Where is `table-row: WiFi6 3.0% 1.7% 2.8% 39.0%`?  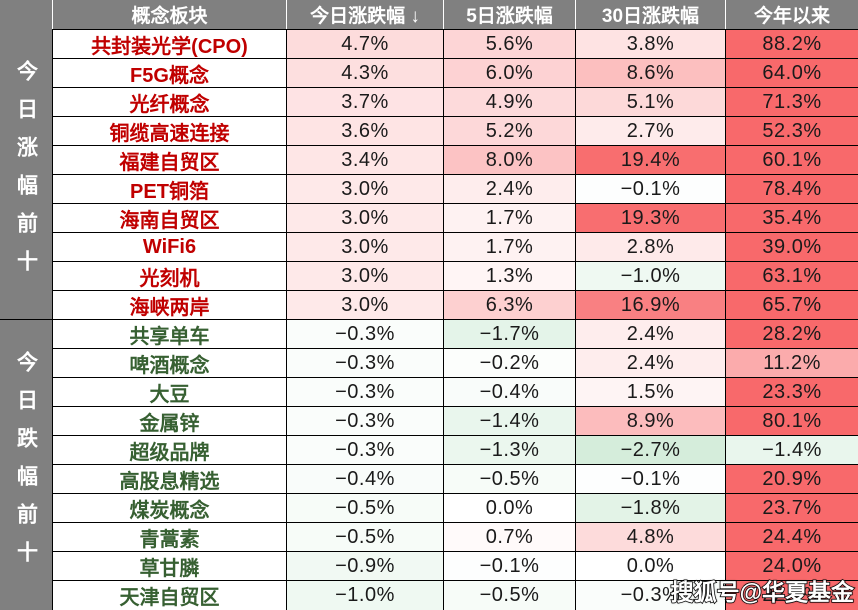 table-row: WiFi6 3.0% 1.7% 2.8% 39.0% is located at coordinates (455, 247).